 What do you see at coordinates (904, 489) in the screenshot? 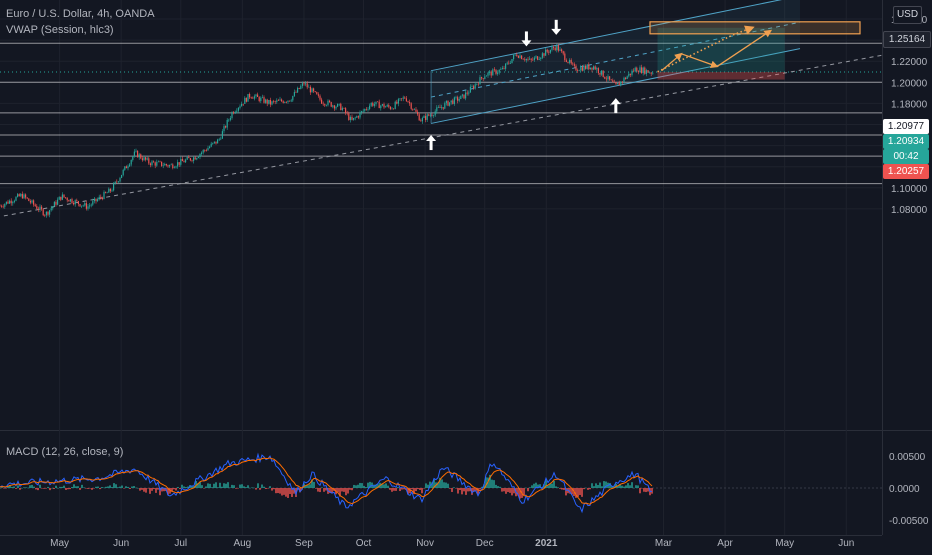
I see `macd-axis-label: 0.0000` at bounding box center [904, 489].